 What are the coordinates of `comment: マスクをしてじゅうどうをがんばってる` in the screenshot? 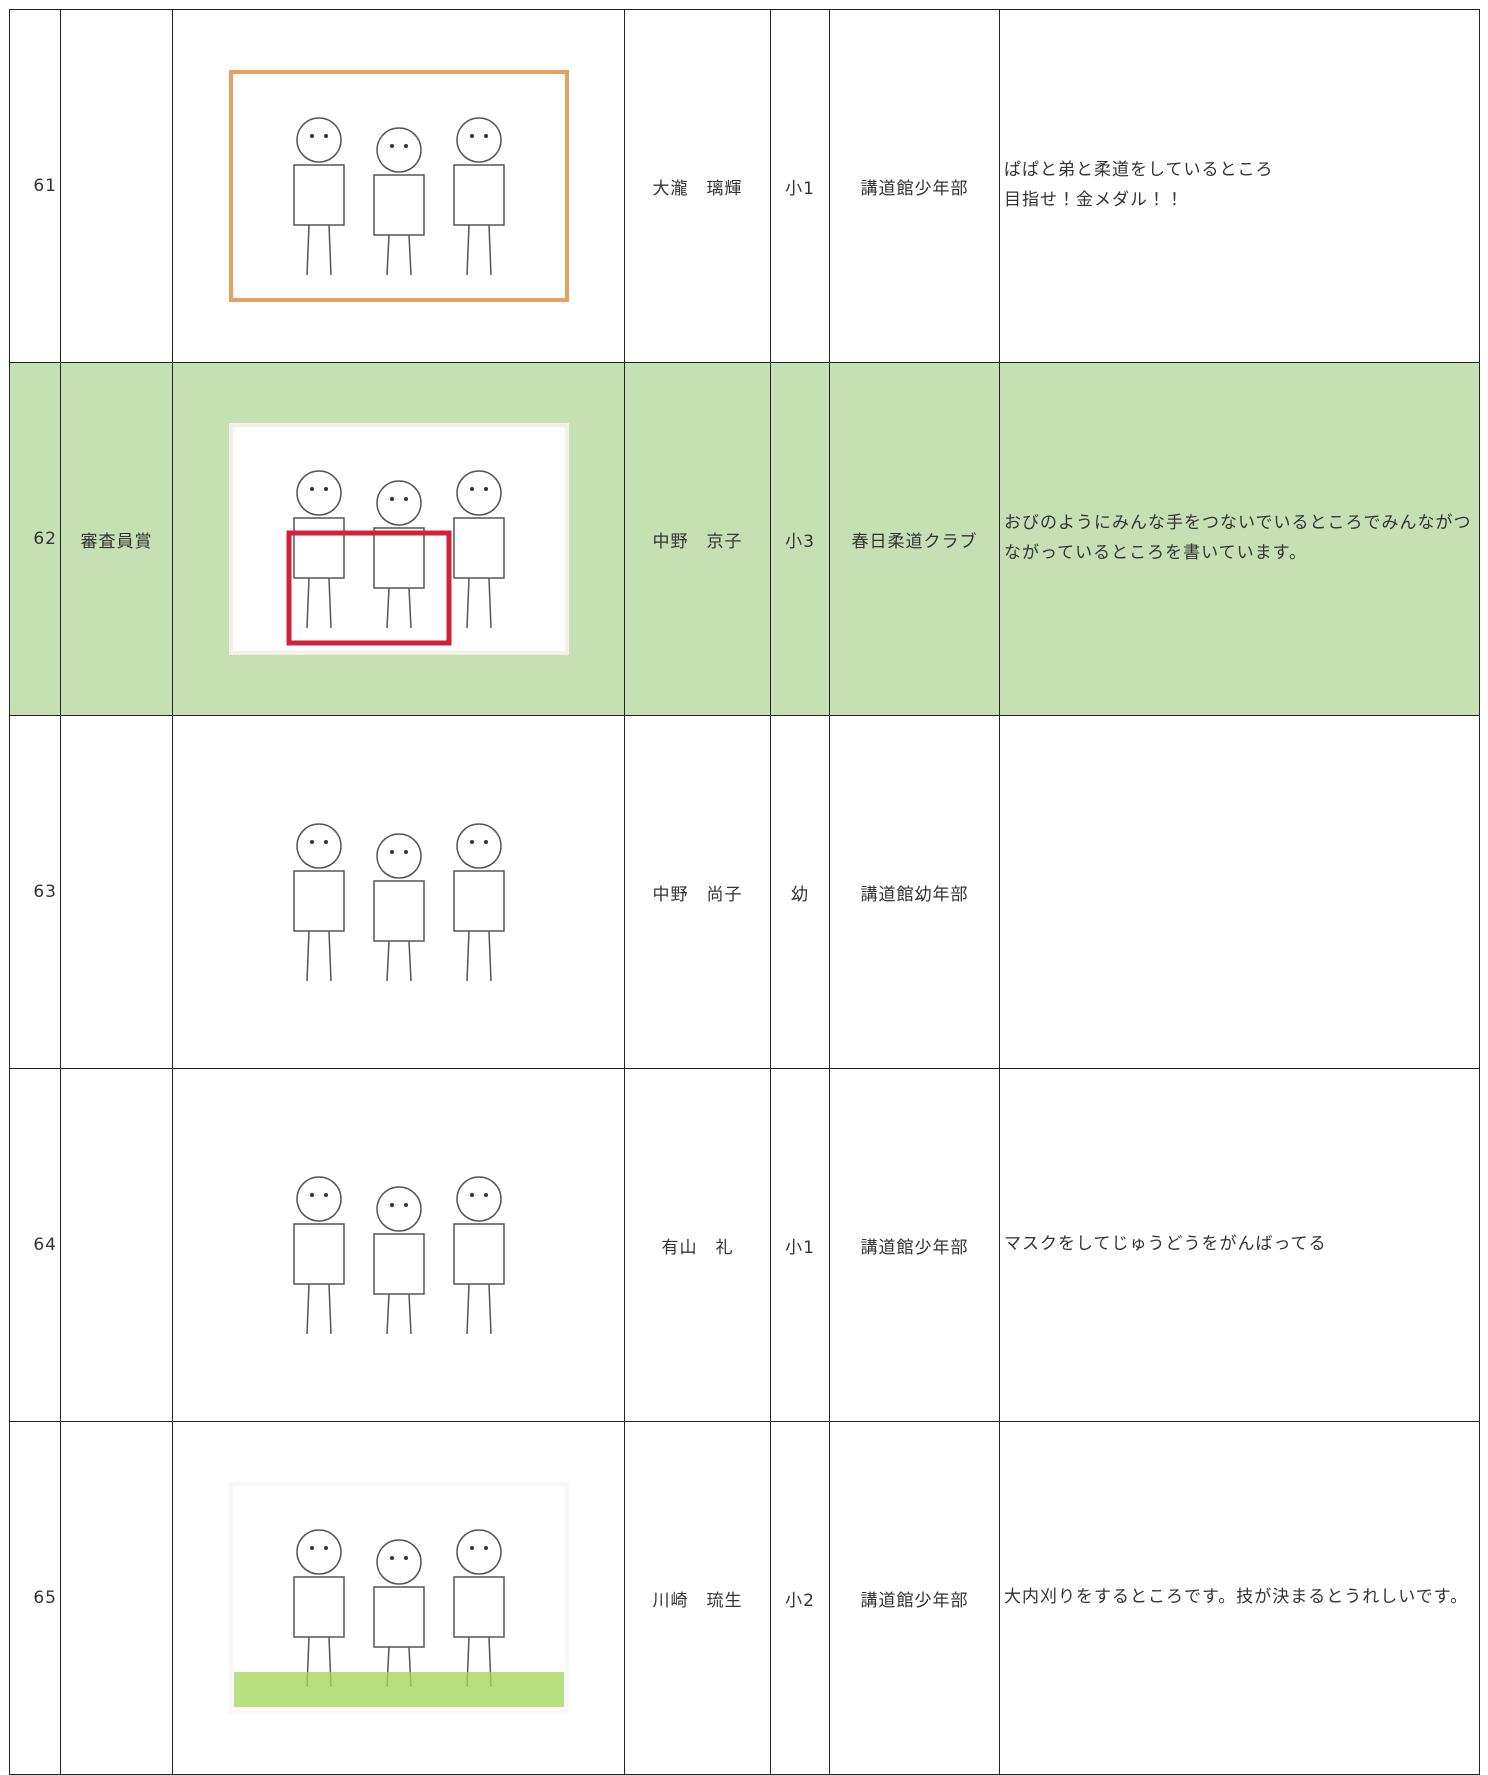 It's located at (1239, 1245).